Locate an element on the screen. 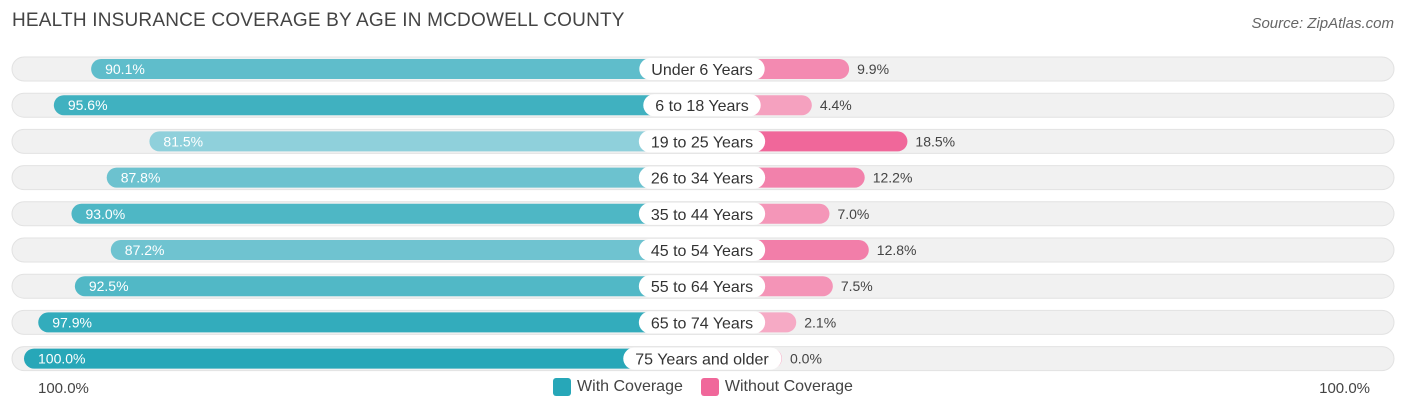 The height and width of the screenshot is (414, 1406). value-with-coverage-35-to-44-years: 93.0% is located at coordinates (105, 214).